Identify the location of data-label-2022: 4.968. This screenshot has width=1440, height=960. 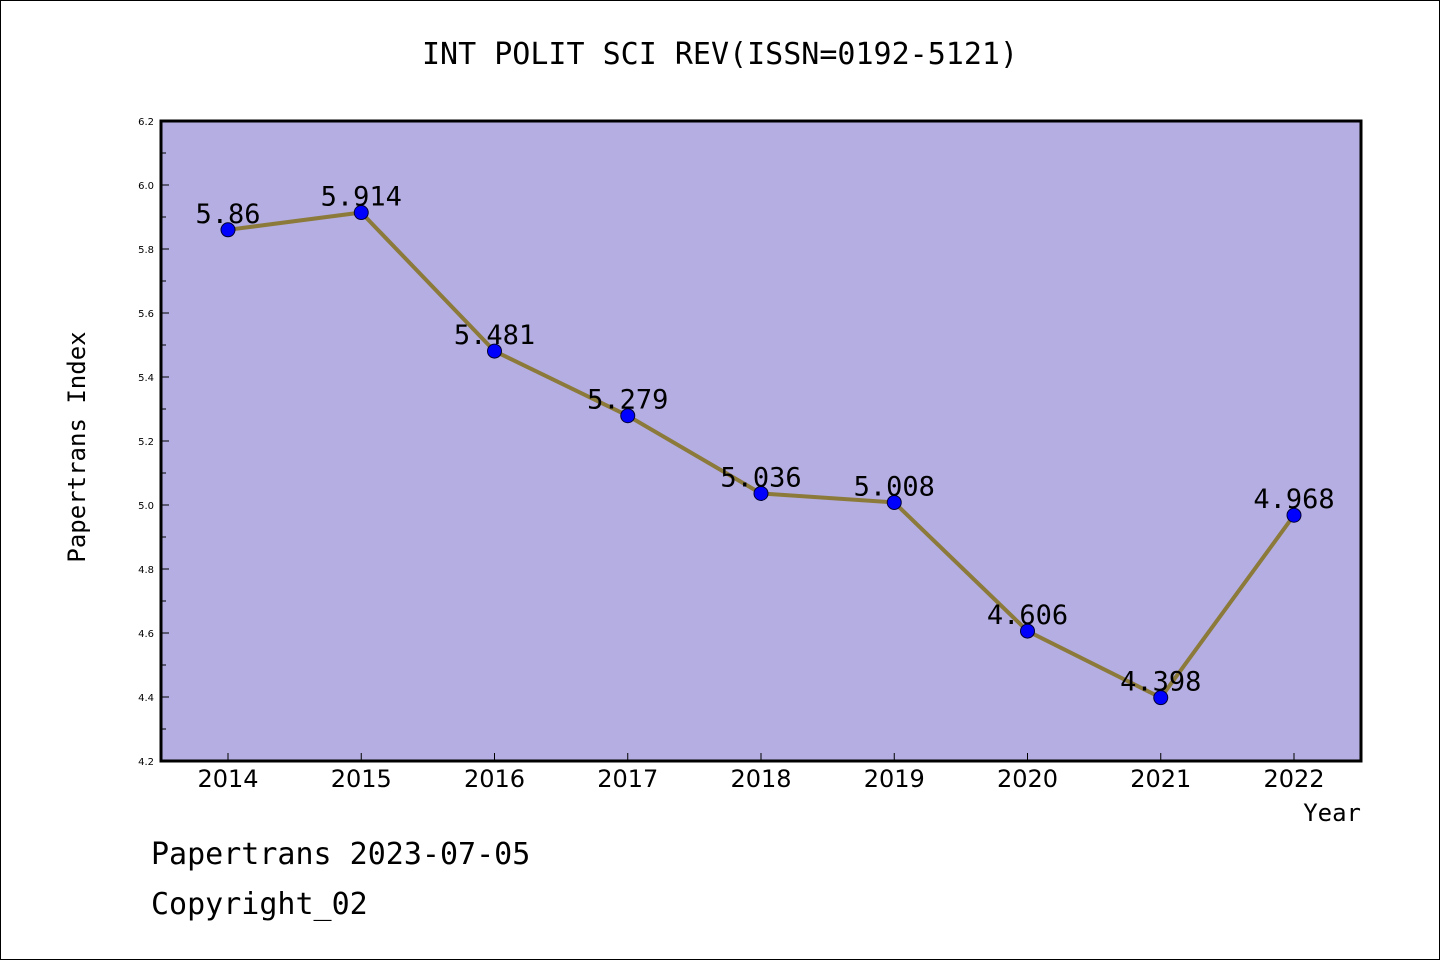
(1293, 499).